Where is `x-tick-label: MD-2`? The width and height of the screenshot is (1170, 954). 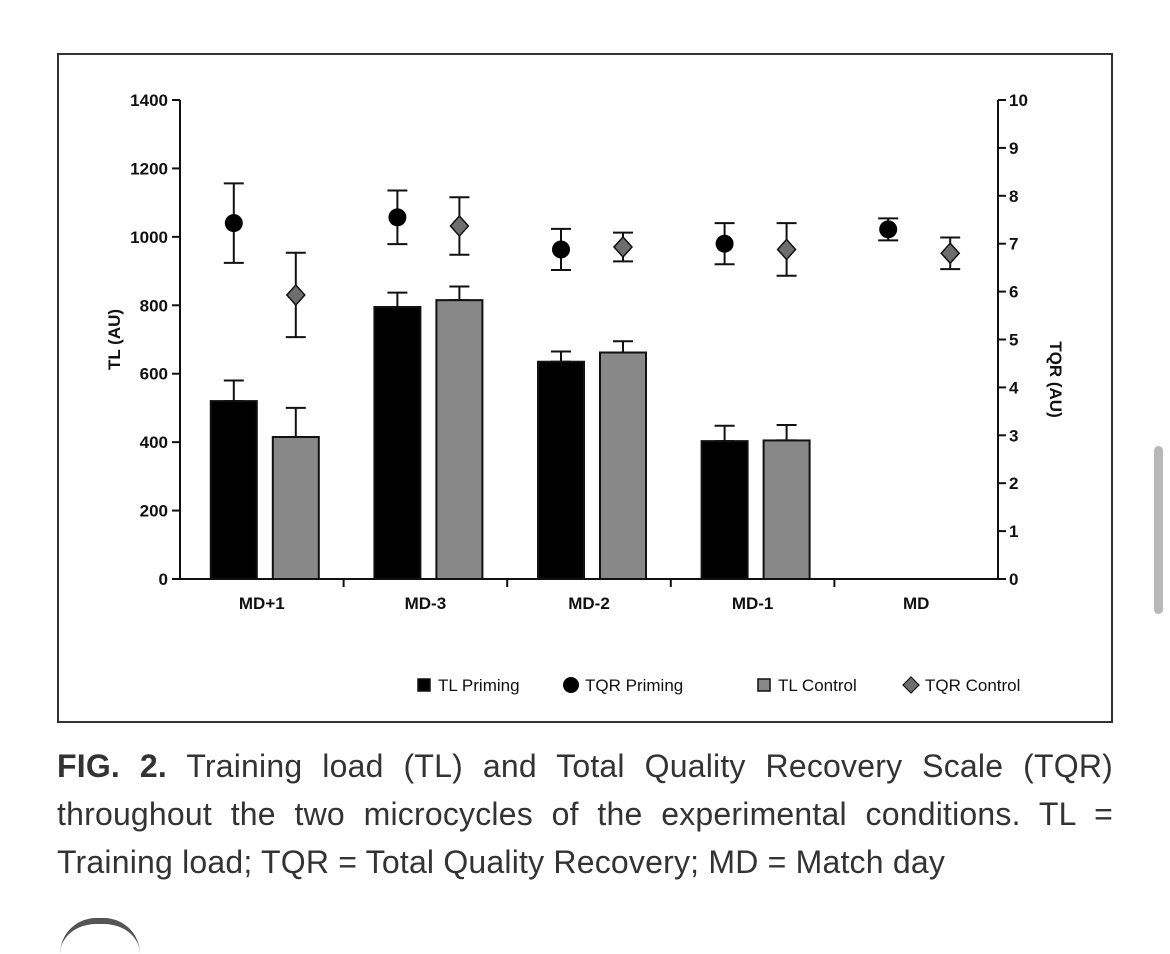
x-tick-label: MD-2 is located at coordinates (589, 603).